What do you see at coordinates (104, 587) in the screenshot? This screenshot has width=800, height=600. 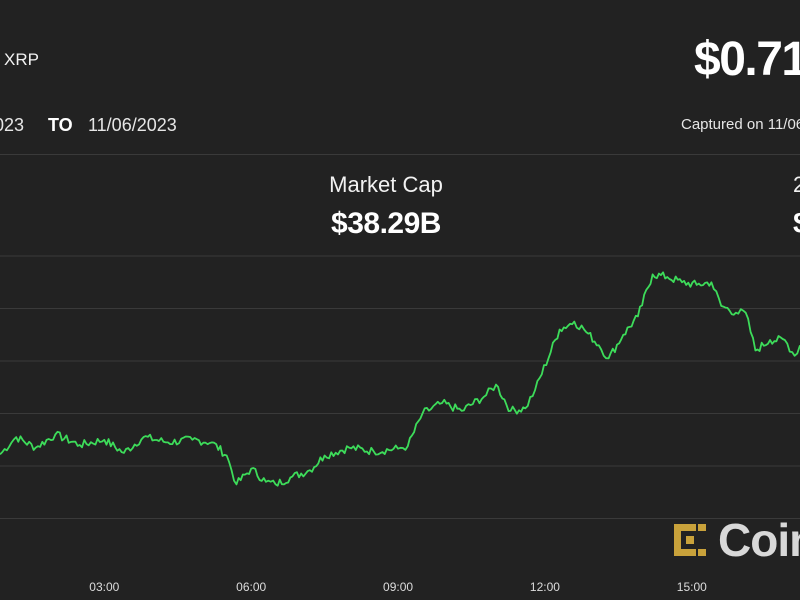 I see `x-tick-label: 03:00` at bounding box center [104, 587].